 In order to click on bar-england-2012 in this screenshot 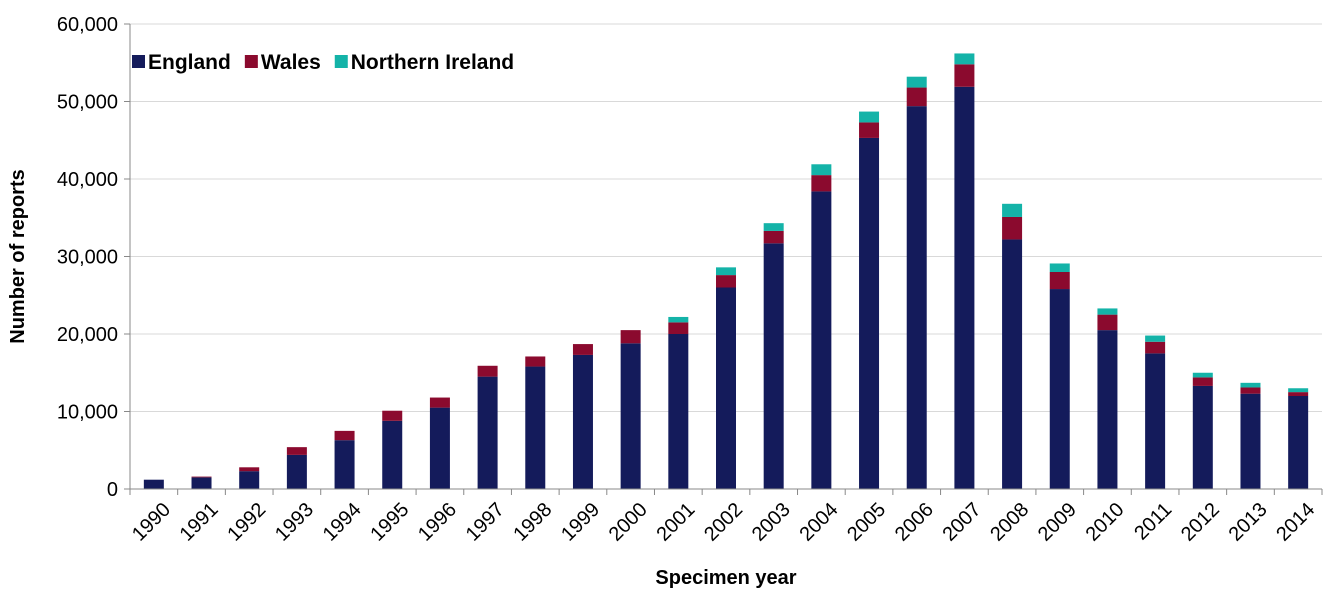, I will do `click(1202, 437)`.